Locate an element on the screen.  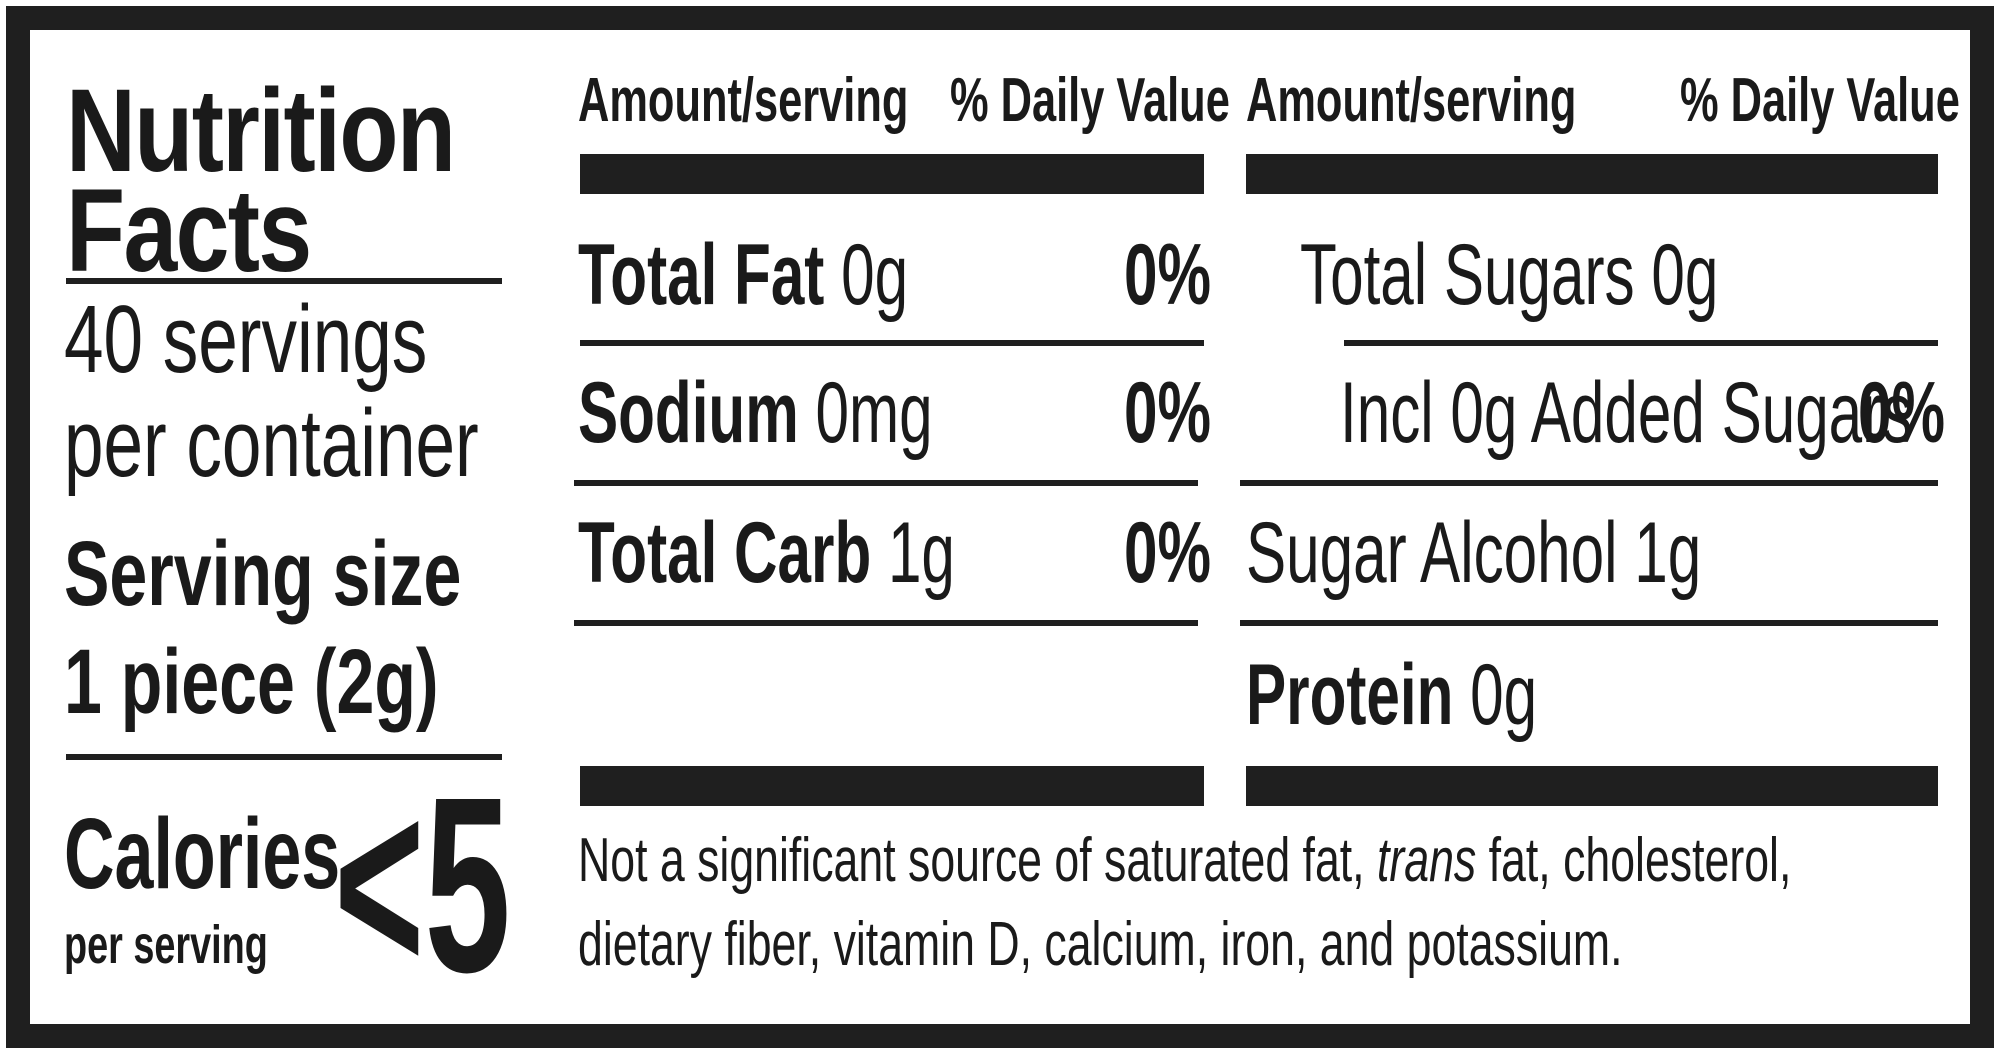
calories-per-serving: per serving is located at coordinates (166, 945).